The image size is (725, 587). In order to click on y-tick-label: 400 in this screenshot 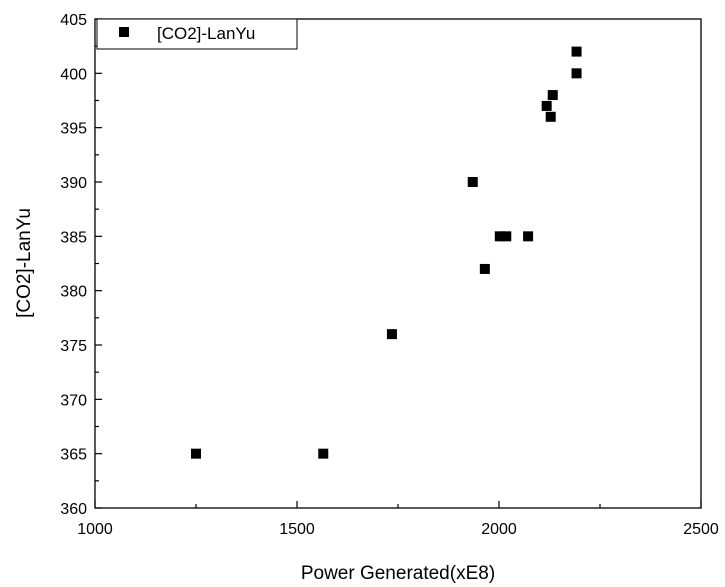, I will do `click(73, 74)`.